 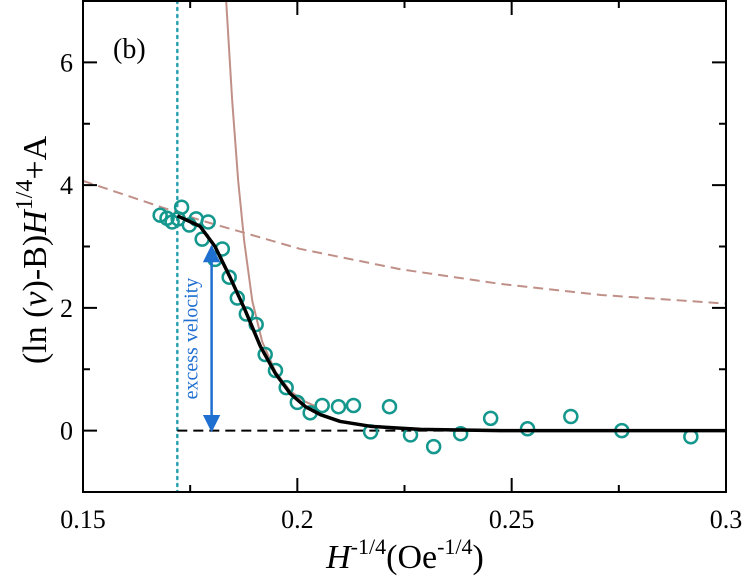 What do you see at coordinates (512, 519) in the screenshot?
I see `x-tick-label: 0.25` at bounding box center [512, 519].